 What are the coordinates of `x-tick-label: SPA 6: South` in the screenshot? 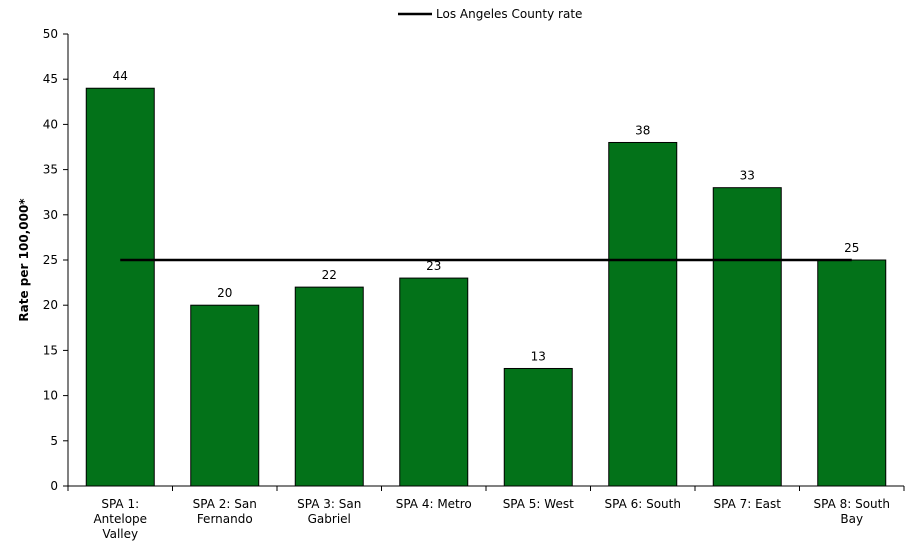 It's located at (643, 504).